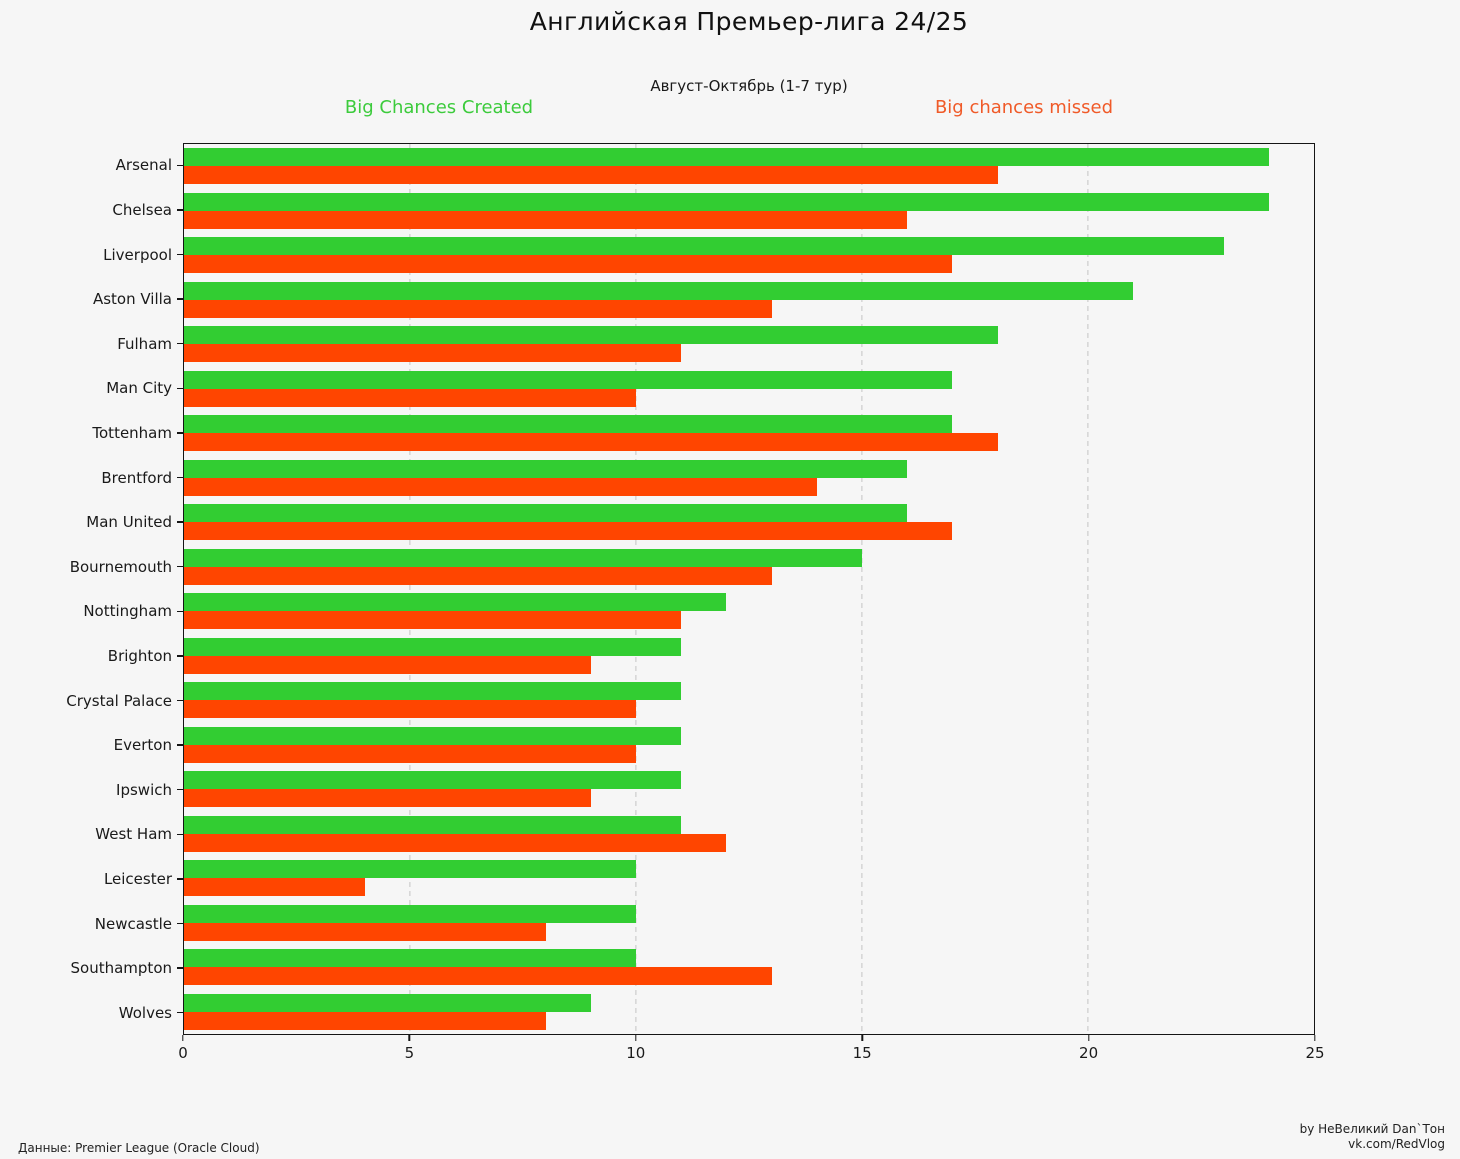 The width and height of the screenshot is (1460, 1159). I want to click on y-axis-label: Liverpool, so click(137, 254).